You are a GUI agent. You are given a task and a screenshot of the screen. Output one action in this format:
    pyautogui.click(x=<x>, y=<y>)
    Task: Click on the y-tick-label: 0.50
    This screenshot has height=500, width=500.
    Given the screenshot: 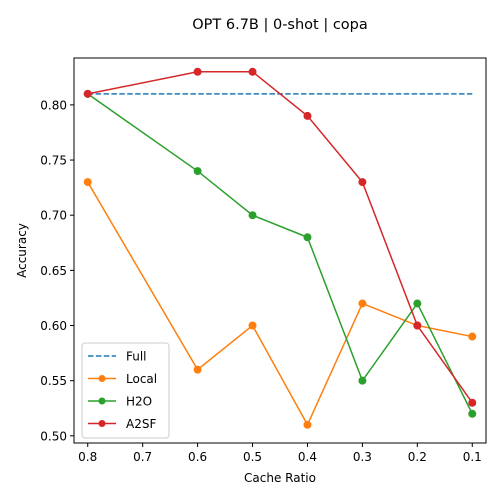 What is the action you would take?
    pyautogui.click(x=53, y=436)
    